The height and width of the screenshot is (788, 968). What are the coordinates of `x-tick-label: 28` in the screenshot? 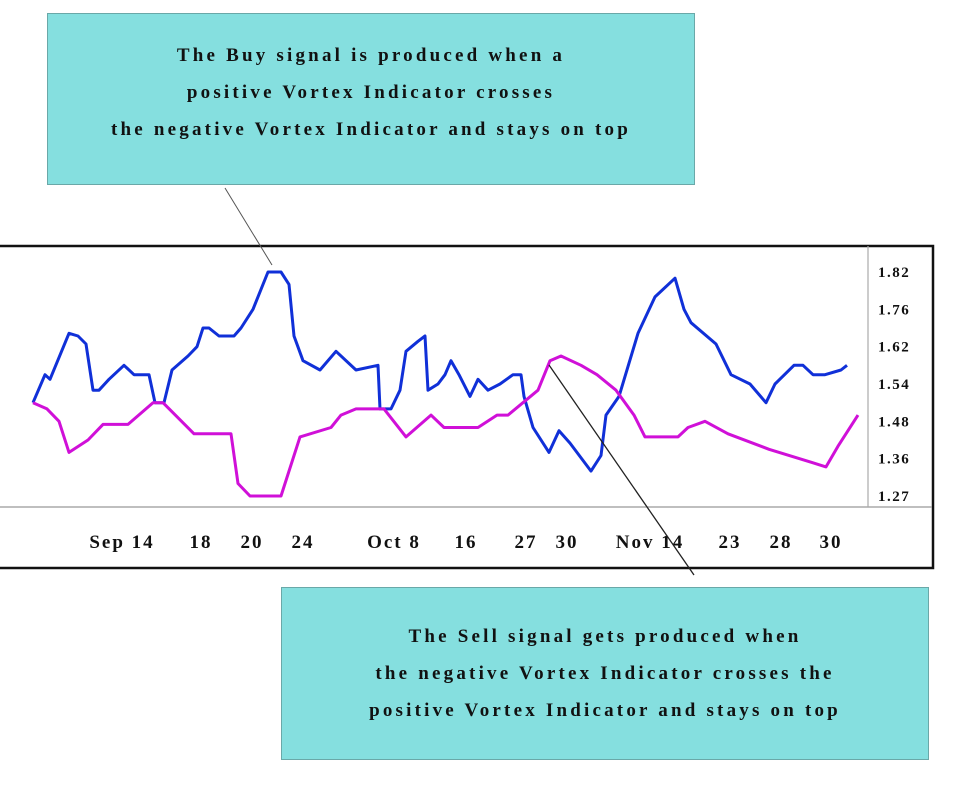 It's located at (781, 542).